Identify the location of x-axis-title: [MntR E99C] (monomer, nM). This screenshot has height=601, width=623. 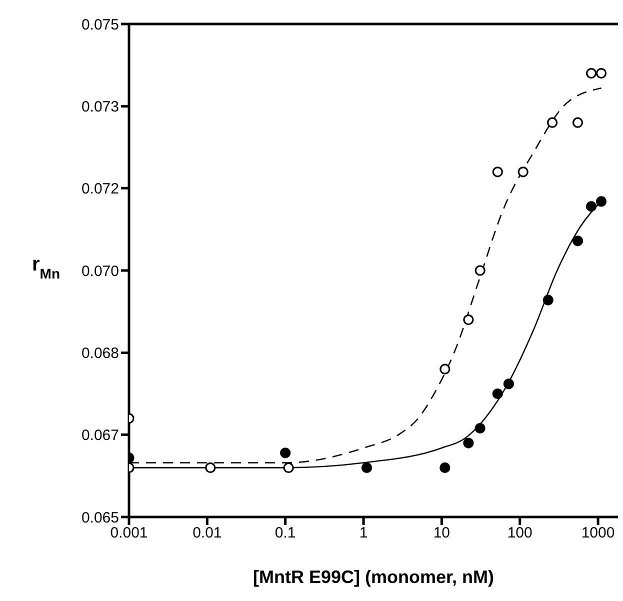
(373, 577).